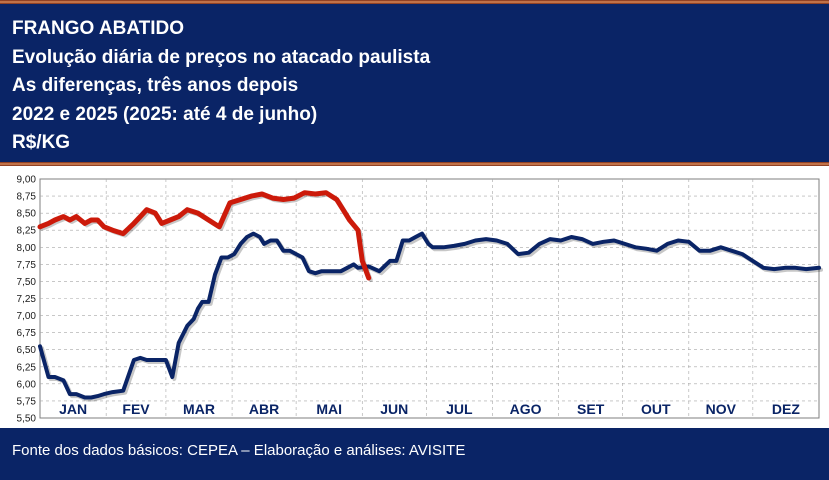 The image size is (829, 480). I want to click on y-tick-label: 7,00, so click(27, 316).